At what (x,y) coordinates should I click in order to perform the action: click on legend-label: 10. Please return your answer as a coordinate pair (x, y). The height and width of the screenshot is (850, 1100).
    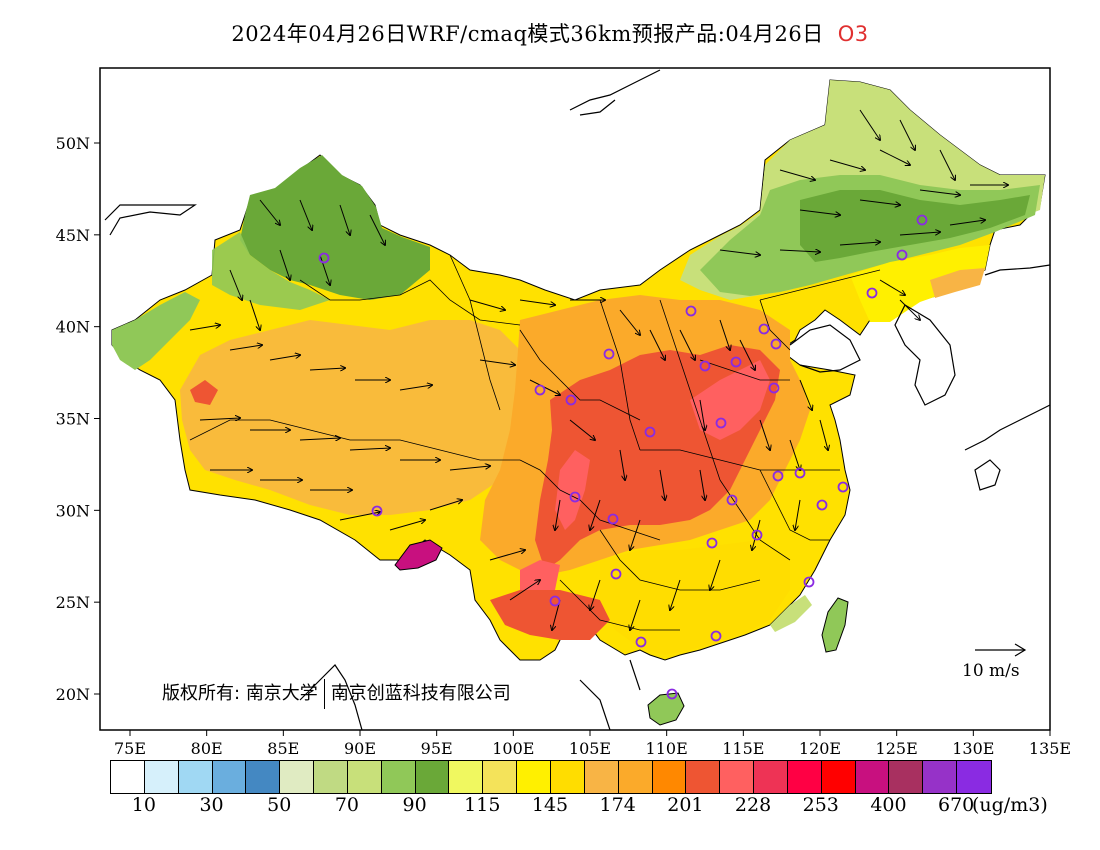
    Looking at the image, I should click on (143, 805).